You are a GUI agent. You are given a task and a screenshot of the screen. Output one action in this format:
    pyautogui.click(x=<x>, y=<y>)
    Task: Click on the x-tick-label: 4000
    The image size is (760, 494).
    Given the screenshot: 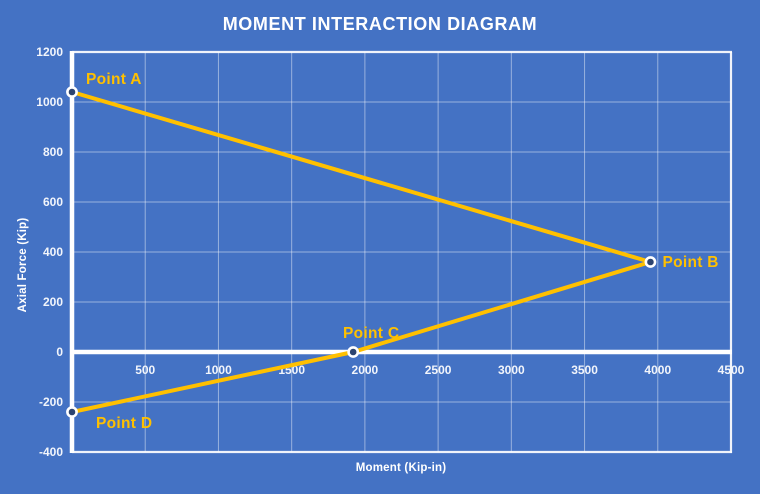 What is the action you would take?
    pyautogui.click(x=657, y=370)
    